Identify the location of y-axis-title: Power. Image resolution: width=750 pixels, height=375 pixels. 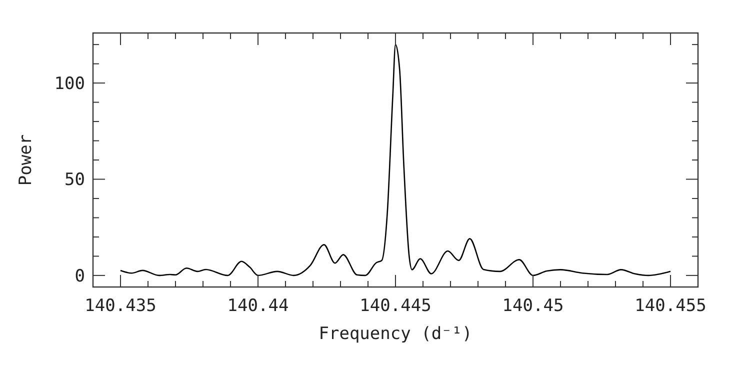
(26, 160).